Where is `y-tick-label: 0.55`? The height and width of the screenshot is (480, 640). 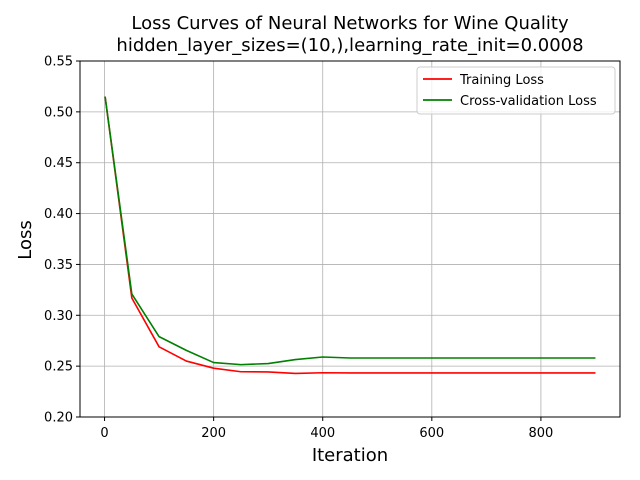 y-tick-label: 0.55 is located at coordinates (58, 62).